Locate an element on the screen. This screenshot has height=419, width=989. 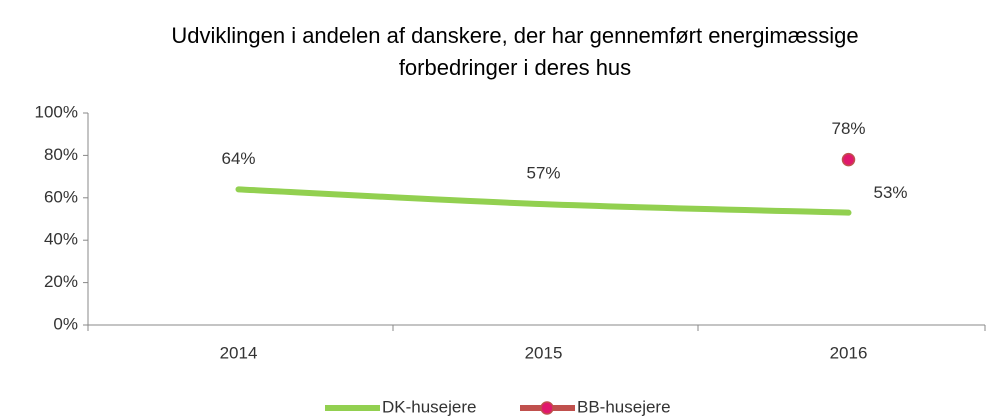
y-tick-label: 80% is located at coordinates (61, 154).